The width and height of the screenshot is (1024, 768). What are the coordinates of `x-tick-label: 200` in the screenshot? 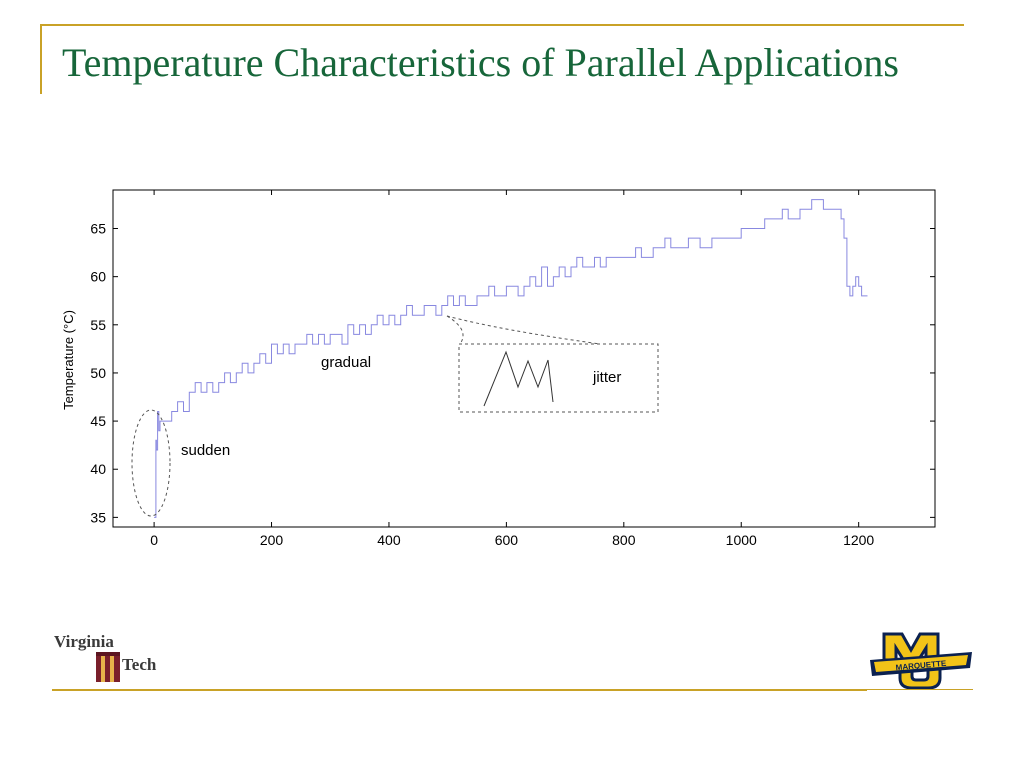 It's located at (272, 540).